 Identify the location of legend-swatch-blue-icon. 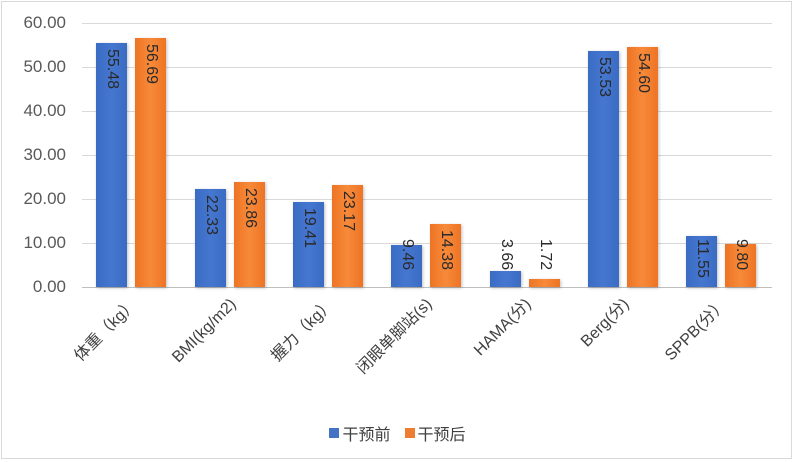
(334, 433).